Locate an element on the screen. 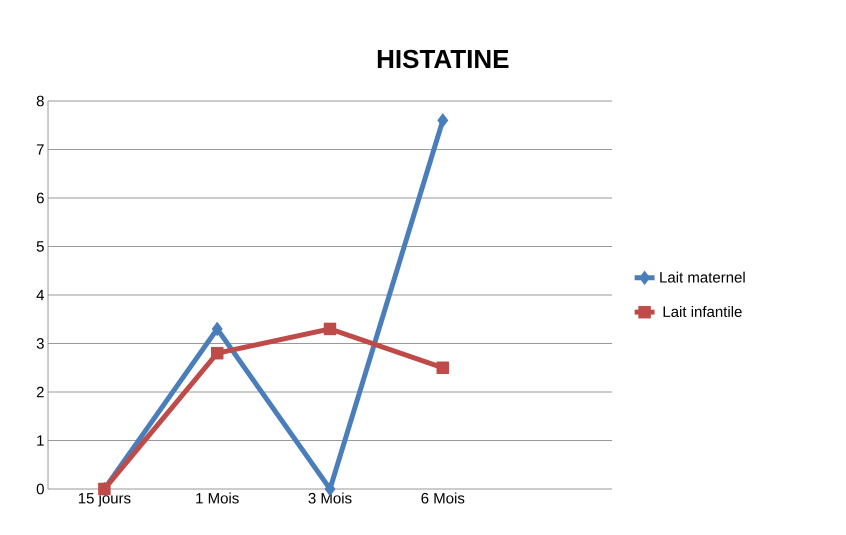 Image resolution: width=846 pixels, height=535 pixels. x-tick-label: 3 Mois is located at coordinates (330, 498).